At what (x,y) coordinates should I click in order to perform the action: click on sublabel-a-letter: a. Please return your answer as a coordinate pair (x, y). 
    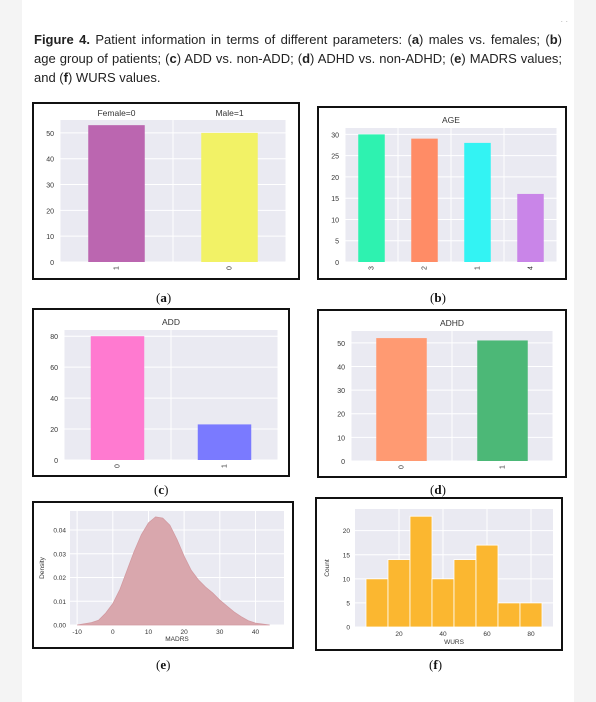
    Looking at the image, I should click on (163, 297).